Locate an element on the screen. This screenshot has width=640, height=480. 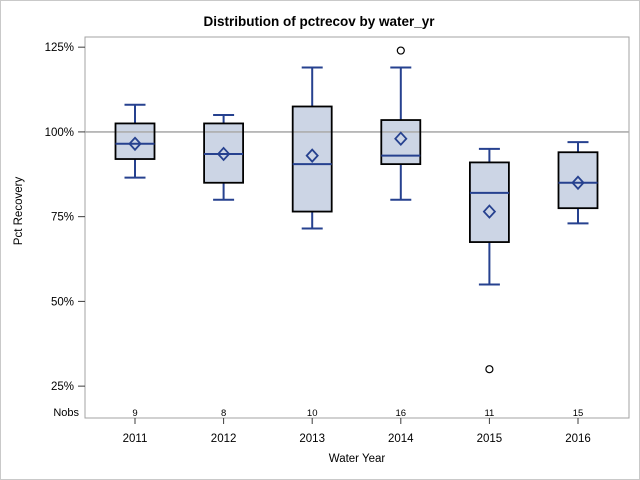
box-fill-2015 is located at coordinates (489, 202).